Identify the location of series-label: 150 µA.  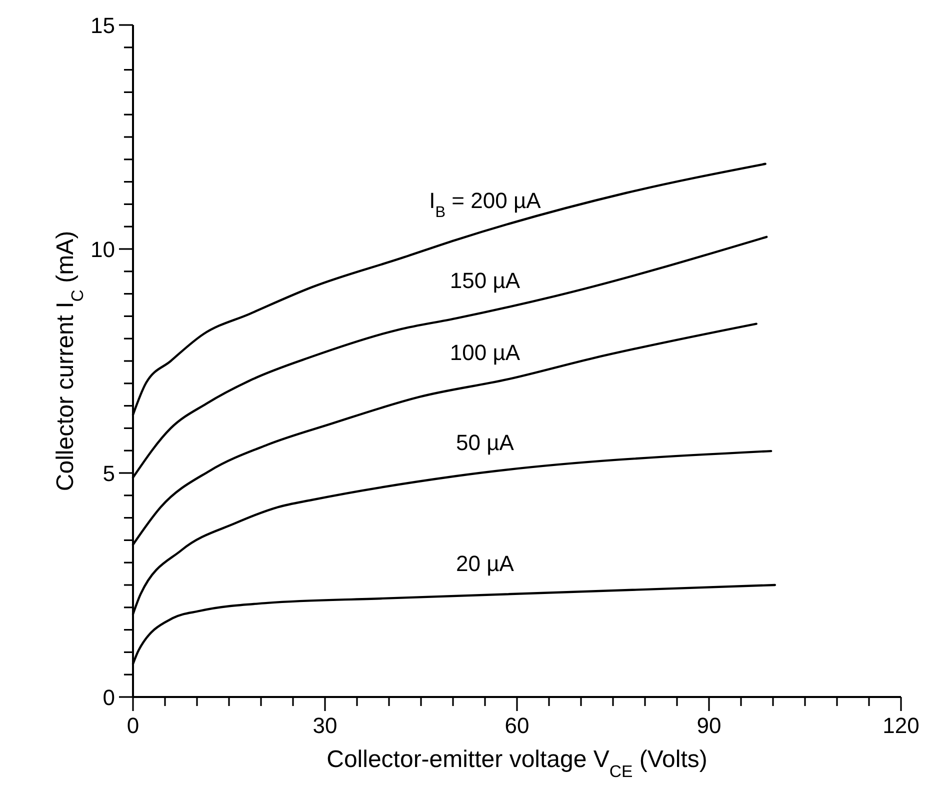
(485, 280).